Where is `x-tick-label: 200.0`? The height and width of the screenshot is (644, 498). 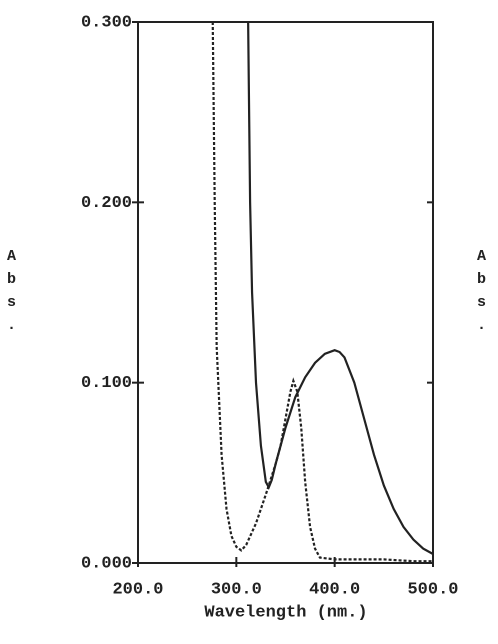
x-tick-label: 200.0 is located at coordinates (137, 589).